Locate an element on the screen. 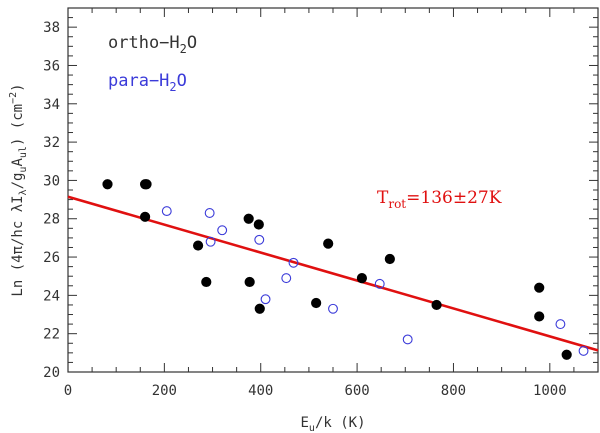  y-tick-label: 30 is located at coordinates (51, 181).